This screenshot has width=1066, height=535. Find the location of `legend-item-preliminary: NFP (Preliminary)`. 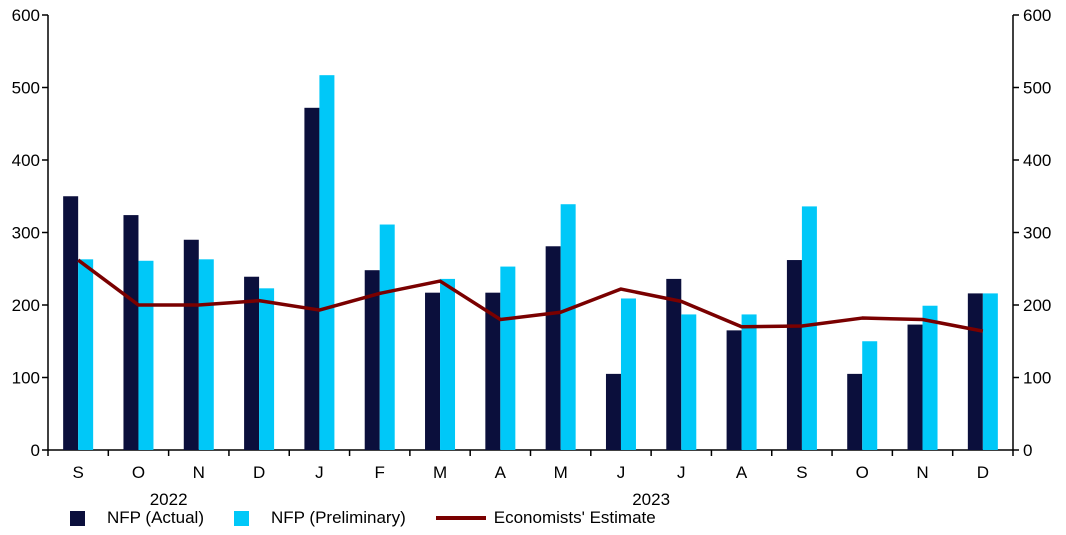

legend-item-preliminary: NFP (Preliminary) is located at coordinates (320, 518).